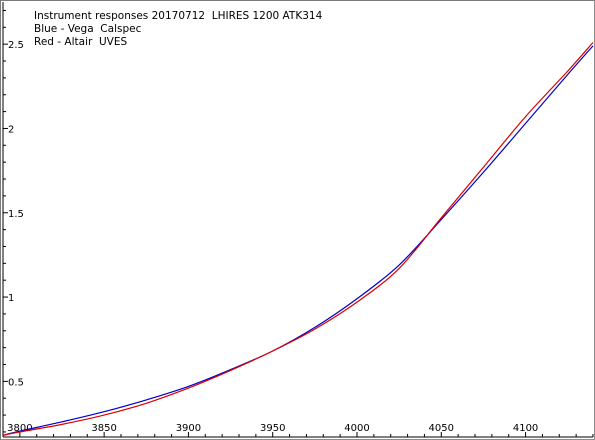 This screenshot has height=440, width=595. I want to click on x-tick-label: 4050, so click(441, 428).